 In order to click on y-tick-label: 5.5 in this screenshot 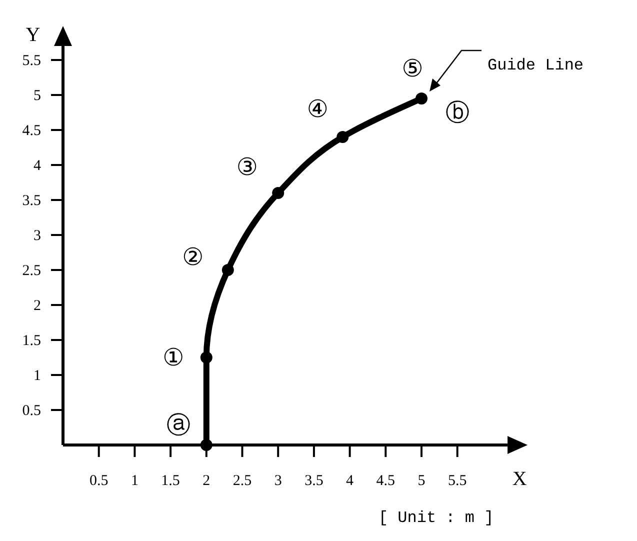, I will do `click(31, 61)`.